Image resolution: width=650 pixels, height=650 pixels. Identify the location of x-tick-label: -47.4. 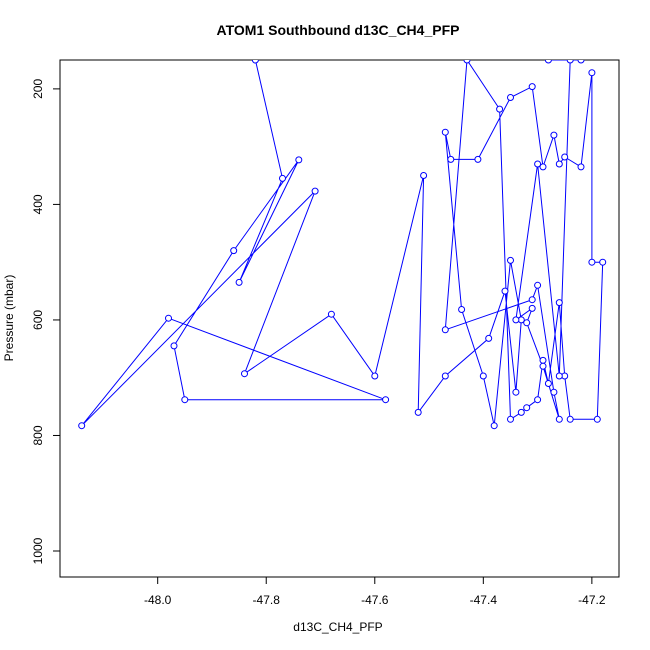
(484, 600).